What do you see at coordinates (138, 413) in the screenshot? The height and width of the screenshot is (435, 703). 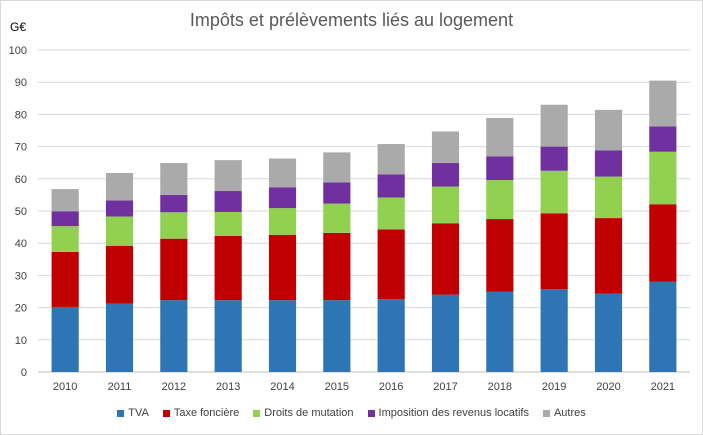 I see `legend-label: TVA` at bounding box center [138, 413].